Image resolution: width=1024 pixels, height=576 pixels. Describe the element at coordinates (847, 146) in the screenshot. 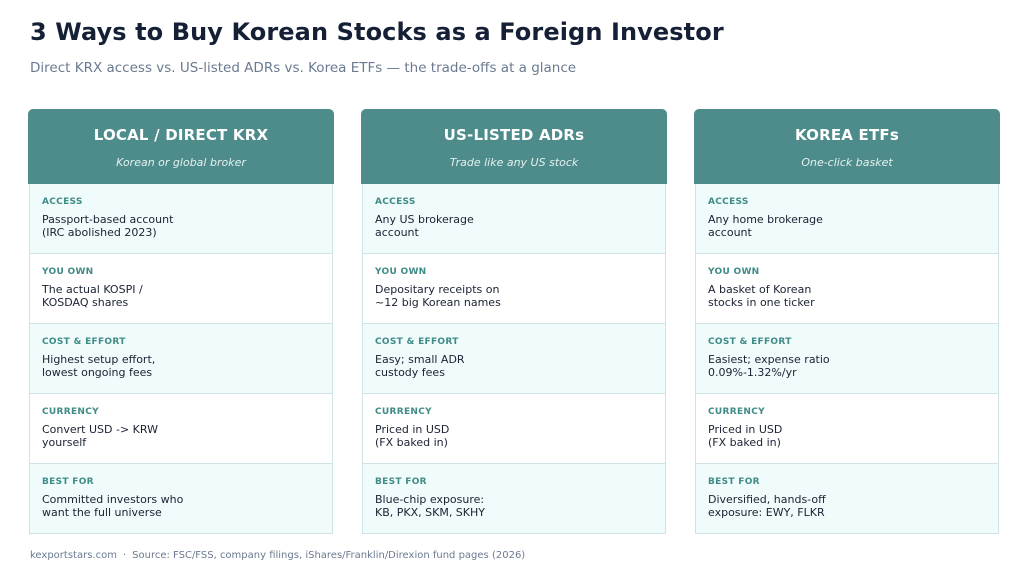

I see `column-header: KOREA ETFs One-click basket` at that location.